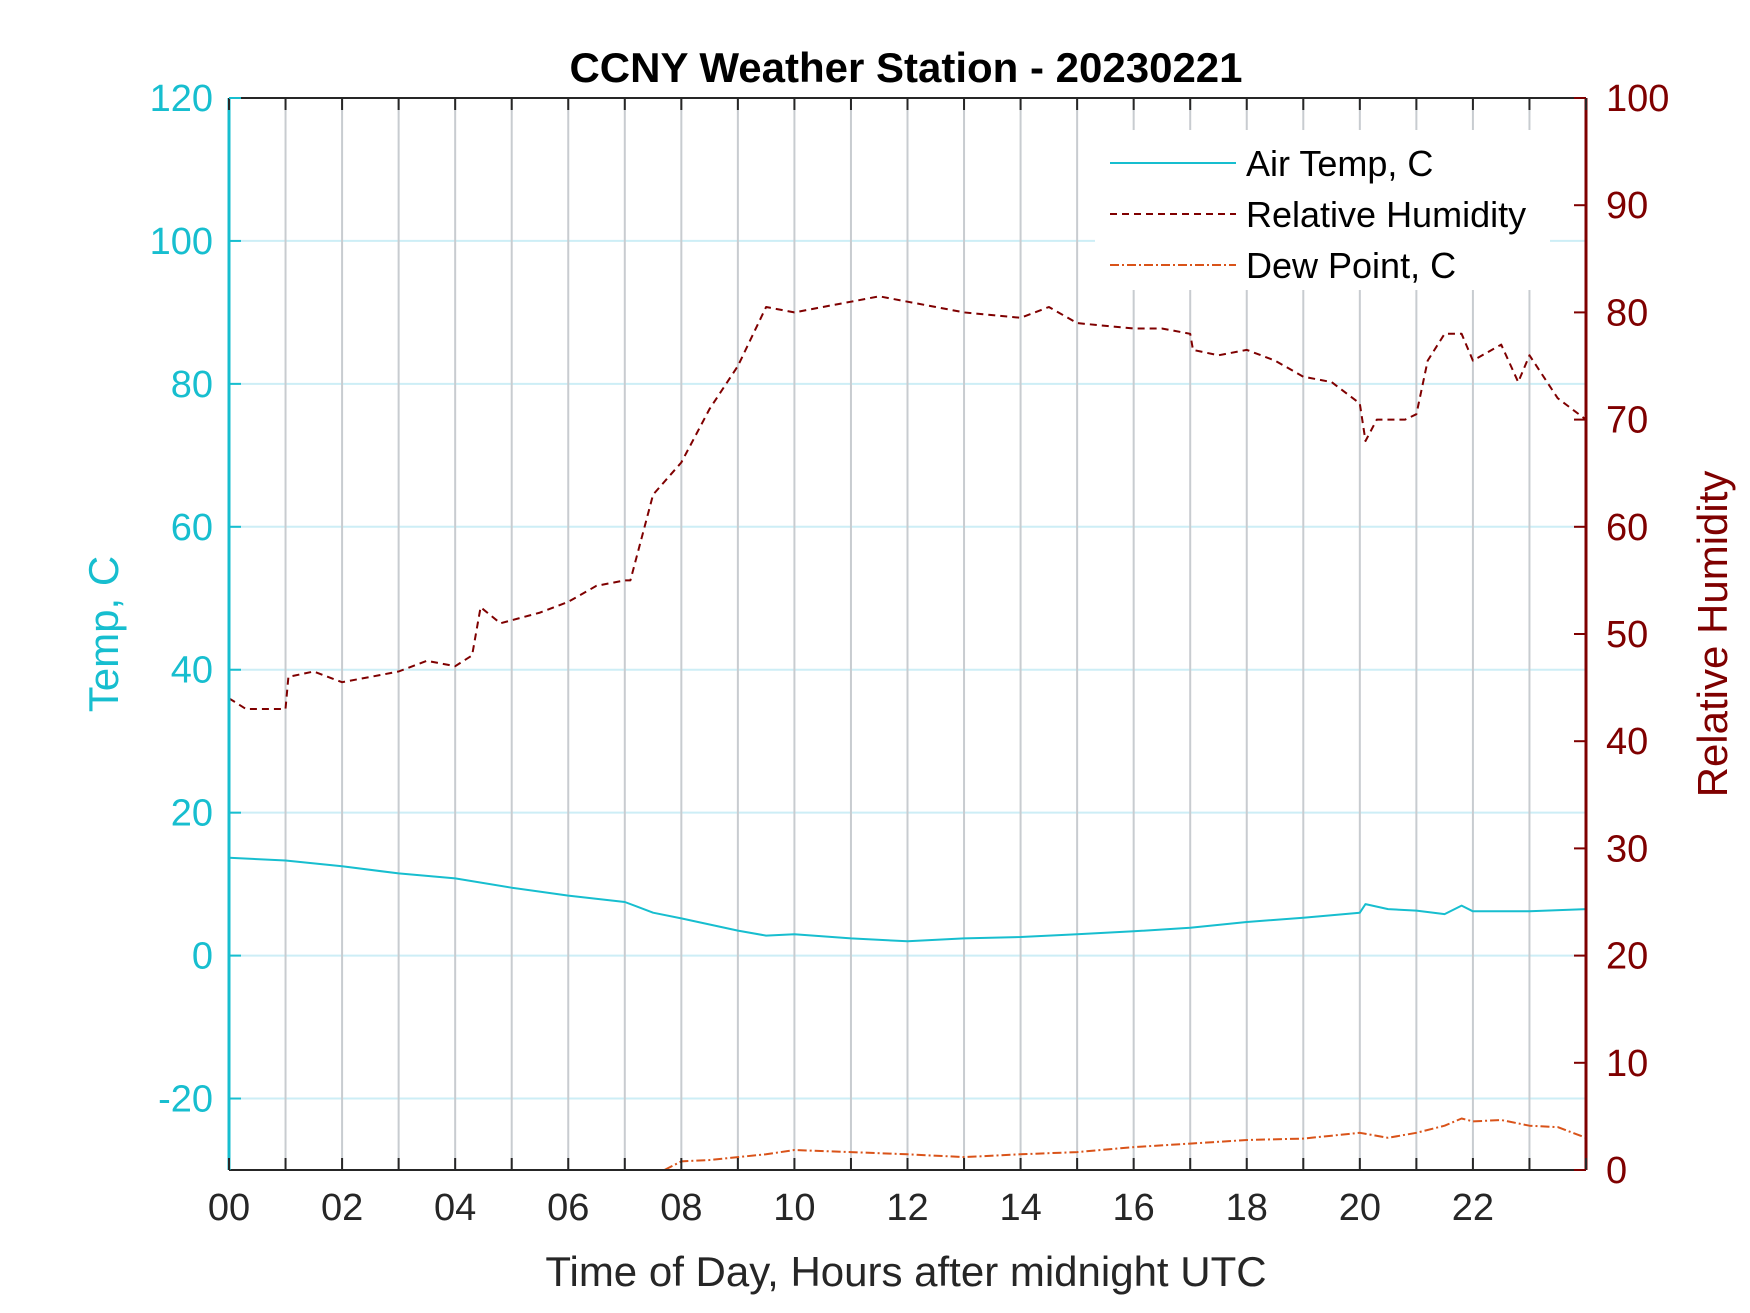 The width and height of the screenshot is (1750, 1313). What do you see at coordinates (907, 899) in the screenshot?
I see `series-line-air-temp` at bounding box center [907, 899].